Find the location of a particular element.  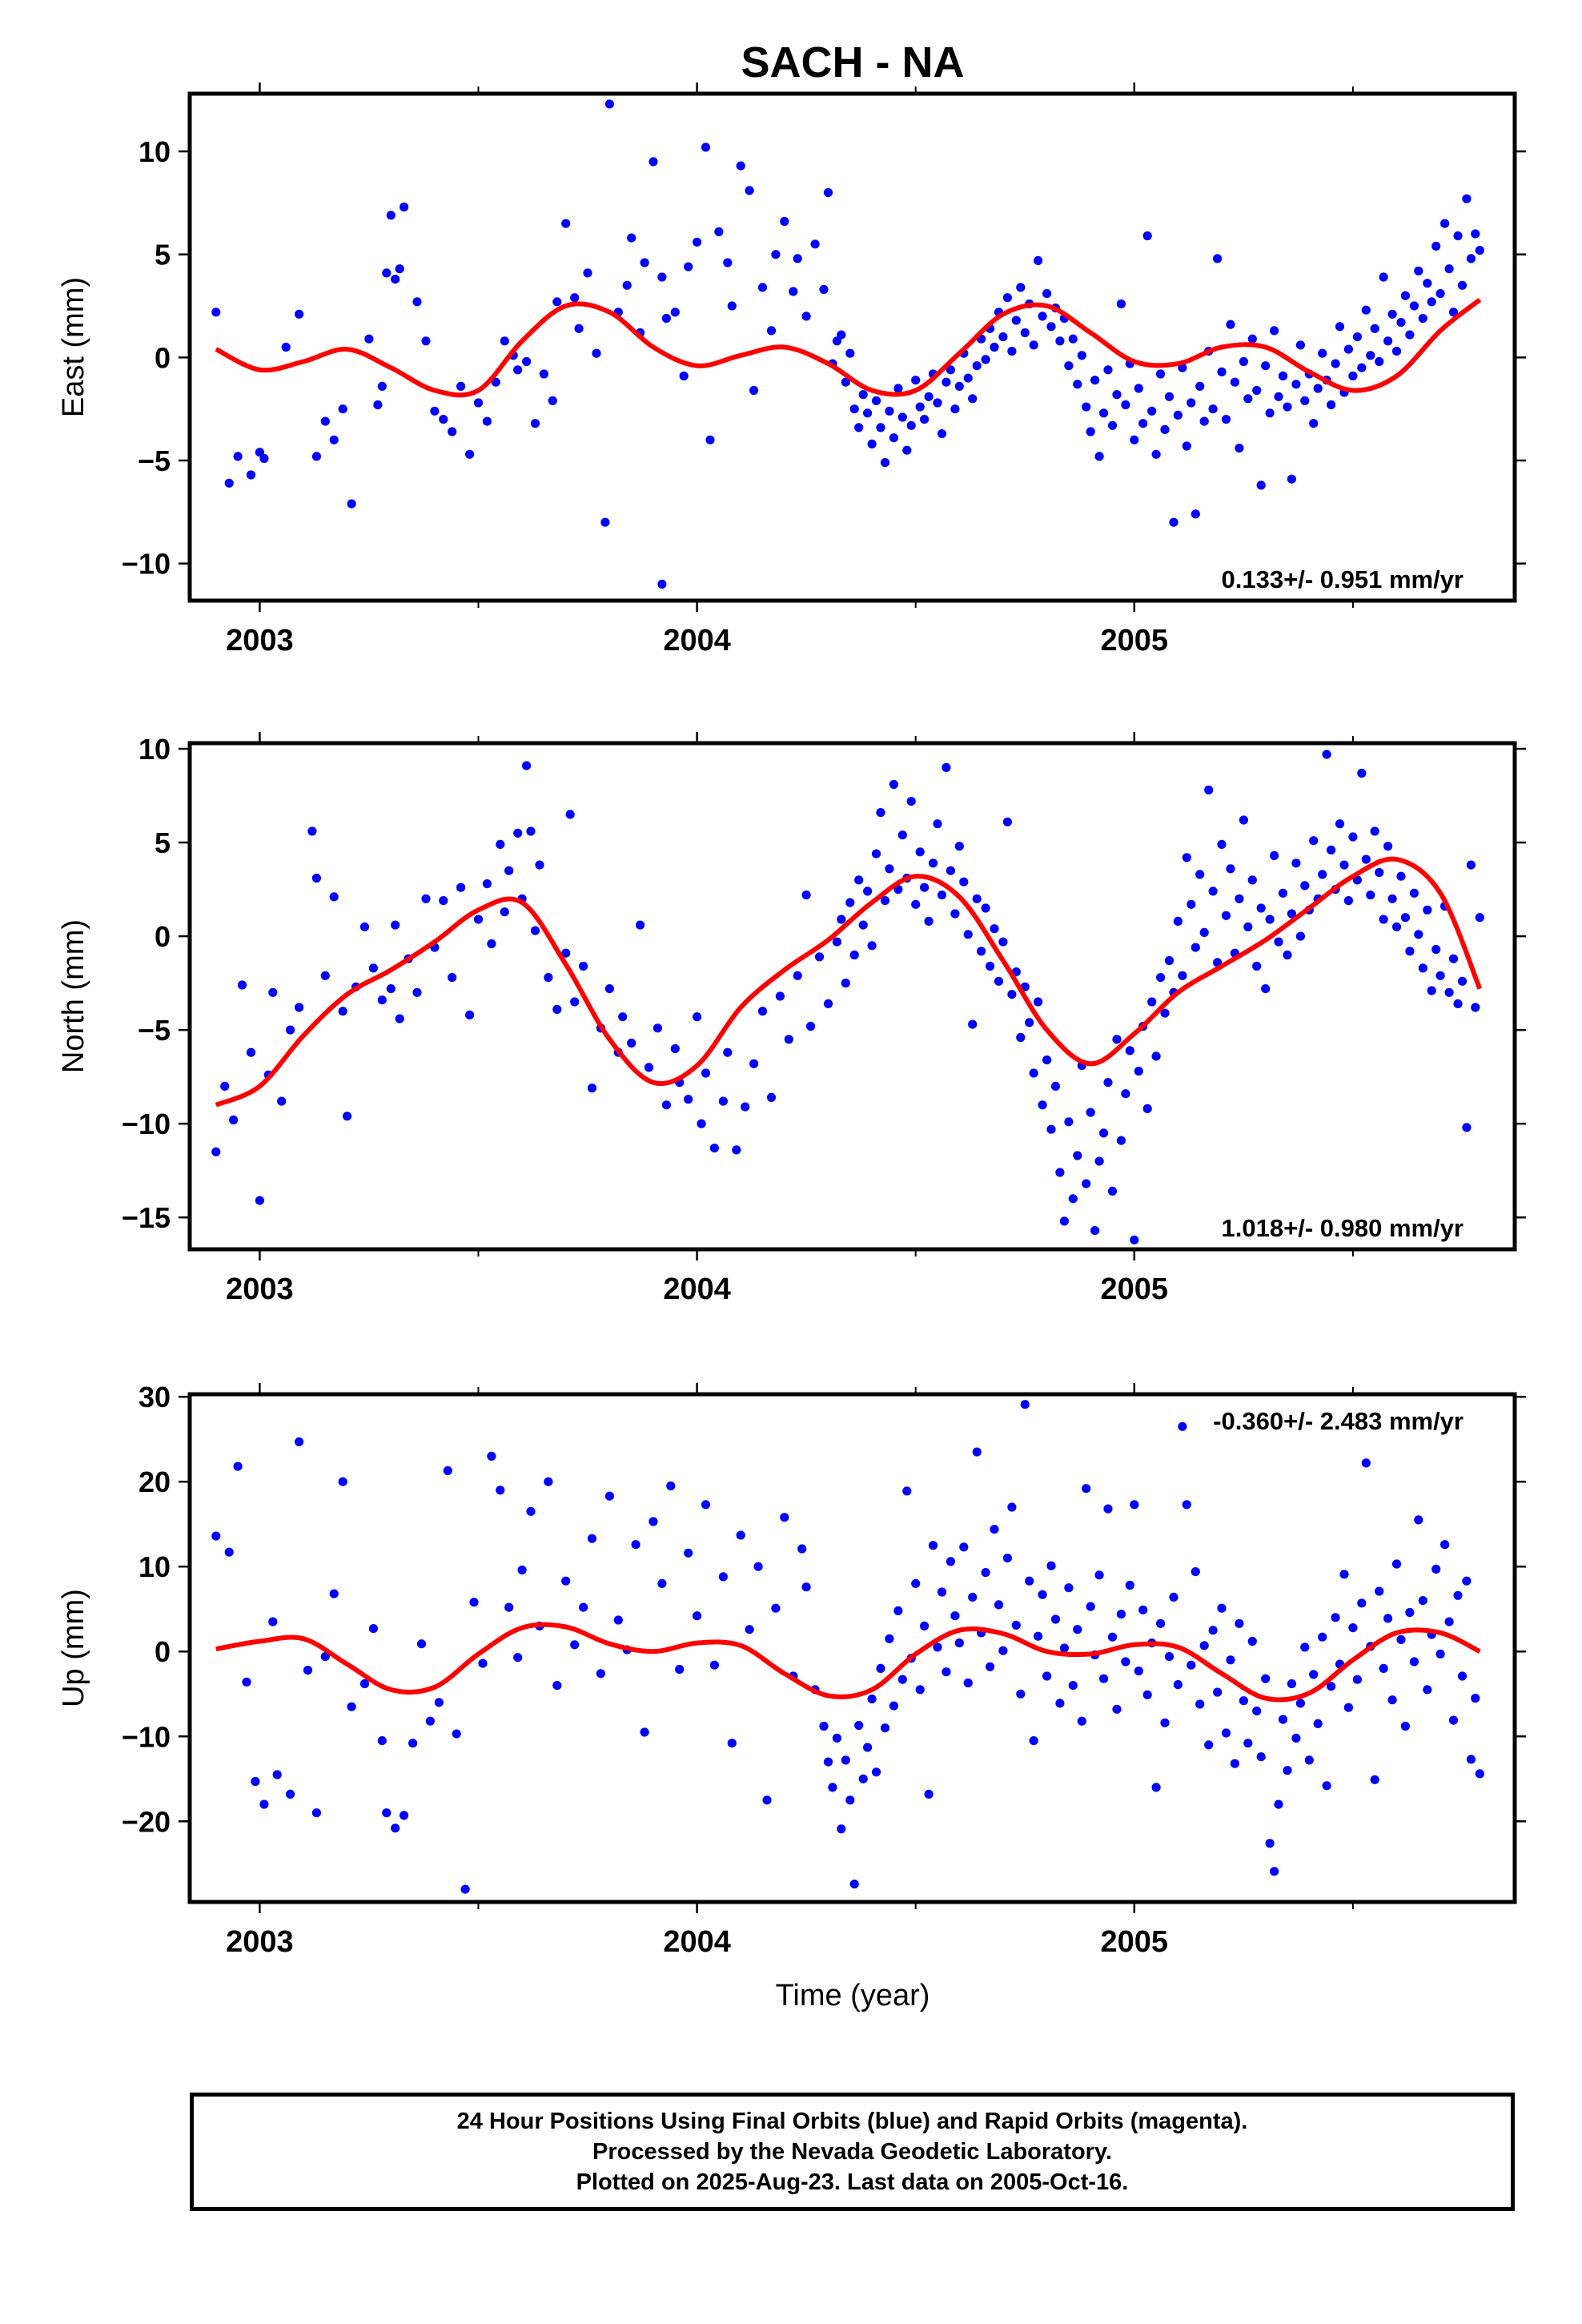

east-y-axis-label: East (mm) is located at coordinates (74, 347).